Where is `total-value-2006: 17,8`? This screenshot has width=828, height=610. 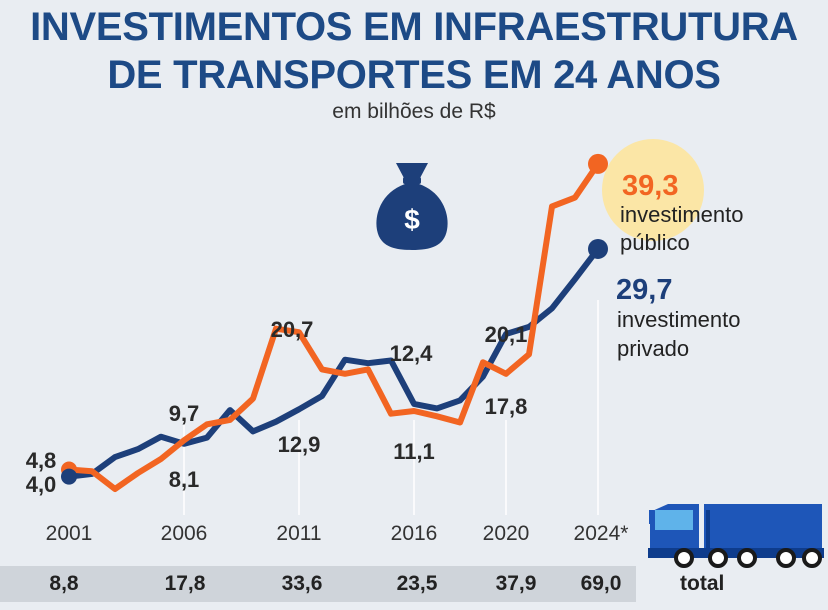
total-value-2006: 17,8 is located at coordinates (185, 583).